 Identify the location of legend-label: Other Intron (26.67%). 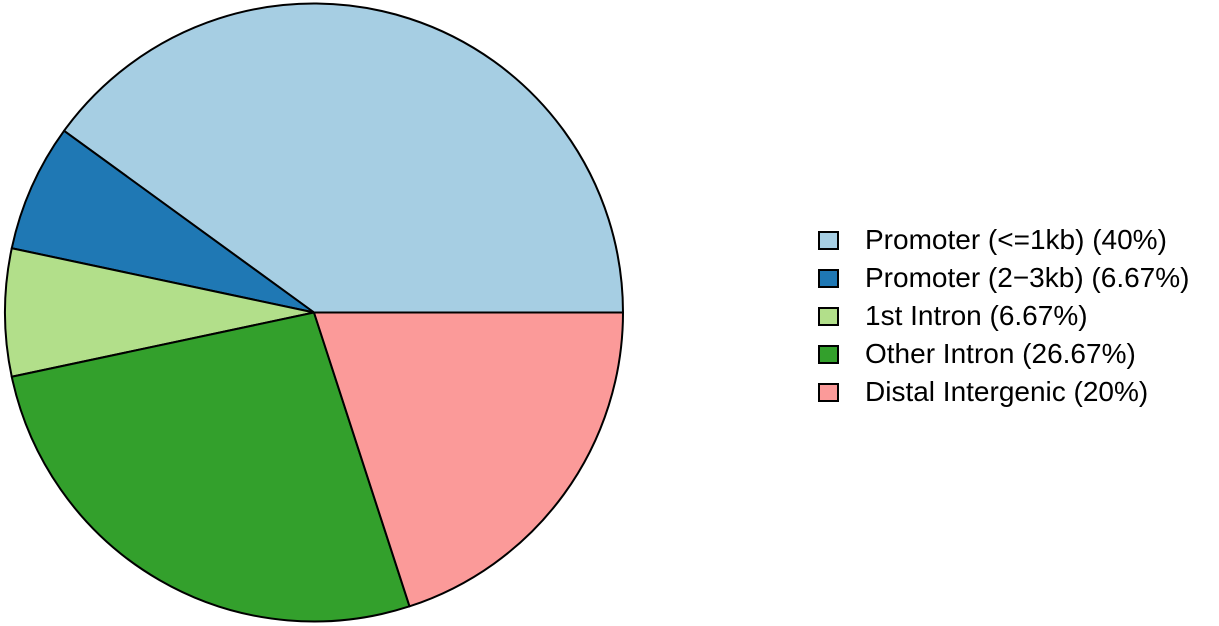
(1000, 353).